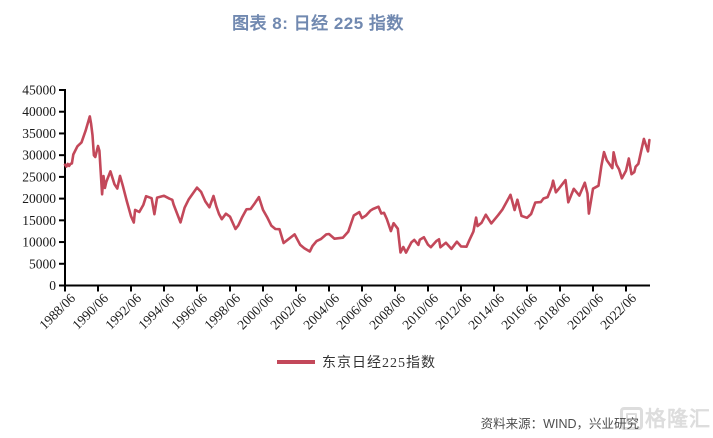  Describe the element at coordinates (318, 23) in the screenshot. I see `chart-title: 图表 8: 日经 225 指数` at that location.